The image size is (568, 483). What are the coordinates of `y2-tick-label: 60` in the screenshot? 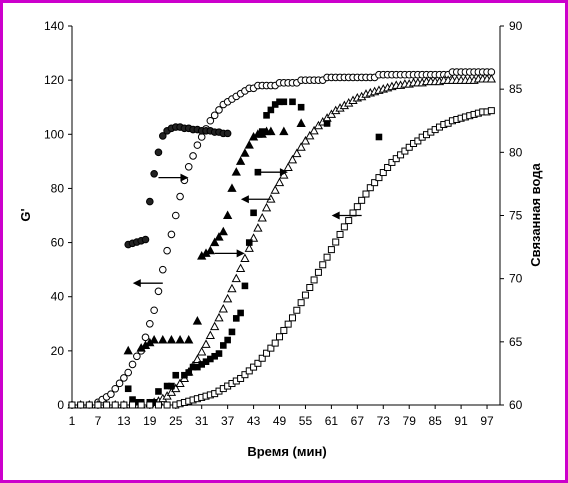 It's located at (516, 405).